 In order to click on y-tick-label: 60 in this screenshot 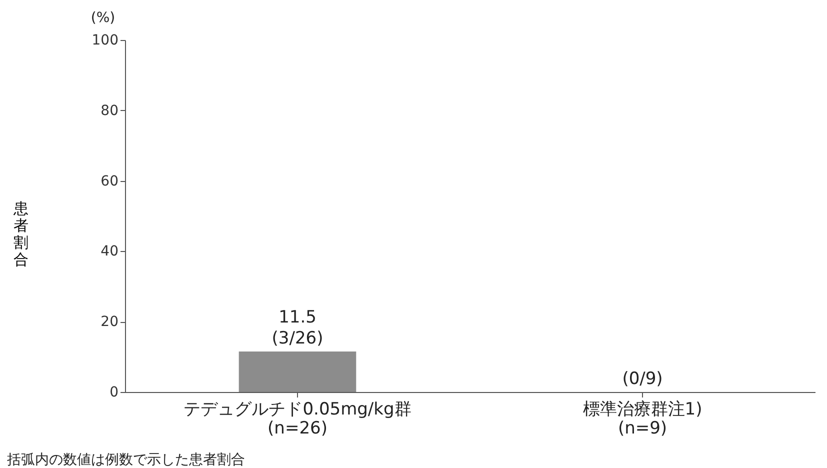, I will do `click(109, 181)`.